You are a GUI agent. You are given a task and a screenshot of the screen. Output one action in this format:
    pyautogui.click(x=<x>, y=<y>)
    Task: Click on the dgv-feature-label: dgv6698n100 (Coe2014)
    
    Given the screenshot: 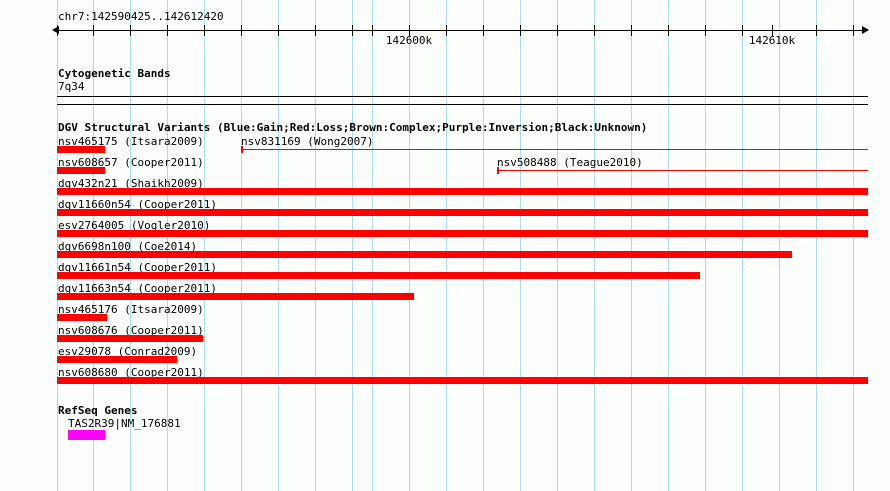 What is the action you would take?
    pyautogui.click(x=128, y=246)
    